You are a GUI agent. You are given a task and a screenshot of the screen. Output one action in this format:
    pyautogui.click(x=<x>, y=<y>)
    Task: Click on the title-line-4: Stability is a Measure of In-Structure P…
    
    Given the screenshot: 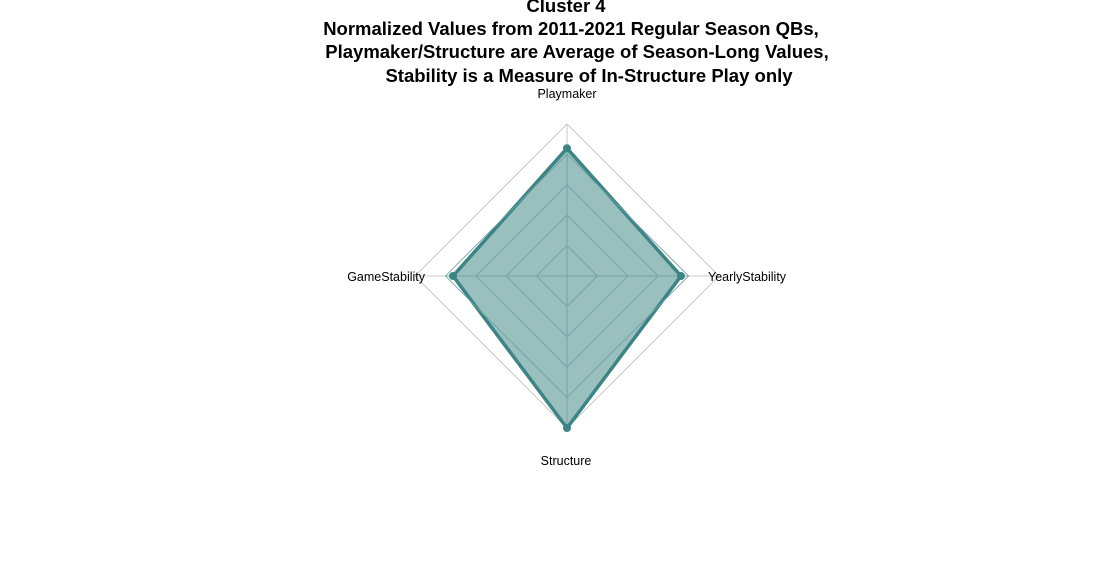 What is the action you would take?
    pyautogui.click(x=589, y=75)
    